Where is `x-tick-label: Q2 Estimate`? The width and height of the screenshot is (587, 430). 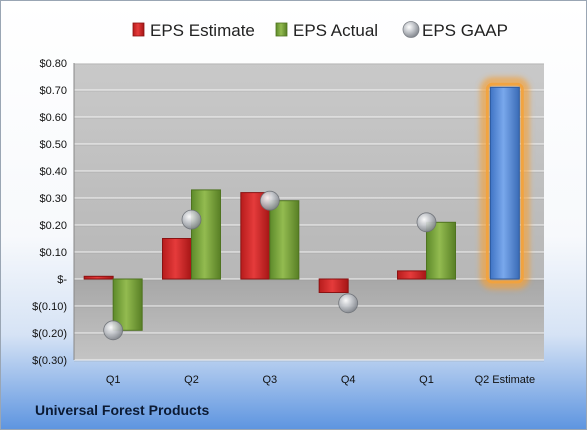
x-tick-label: Q2 Estimate is located at coordinates (505, 380).